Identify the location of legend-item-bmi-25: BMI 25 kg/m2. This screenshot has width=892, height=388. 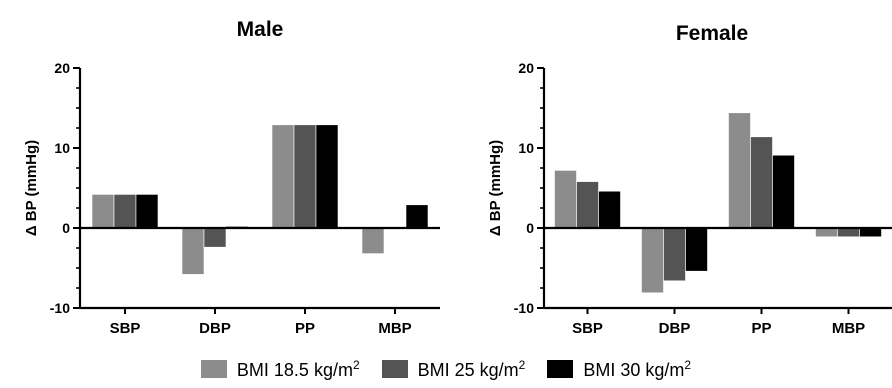
(453, 369).